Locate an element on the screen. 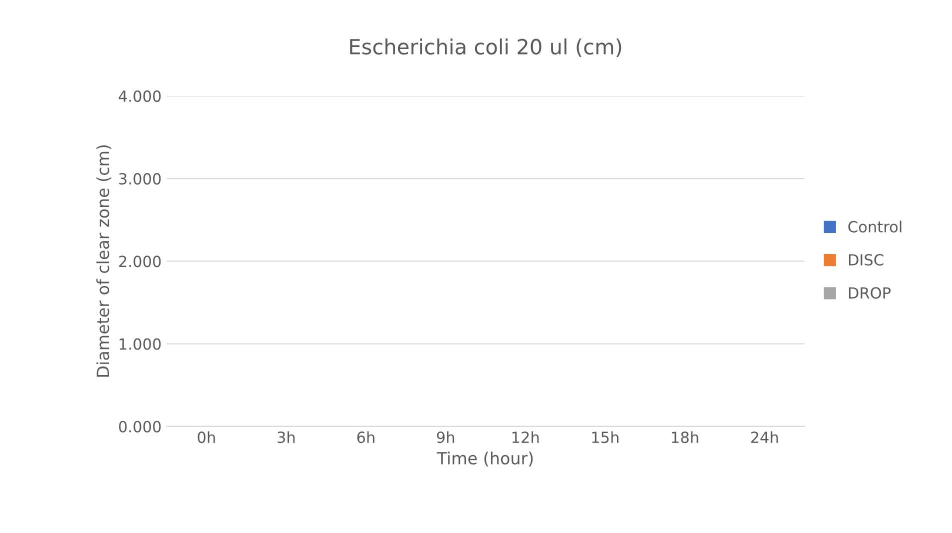 The height and width of the screenshot is (533, 952). x-tick-label: 15h is located at coordinates (605, 437).